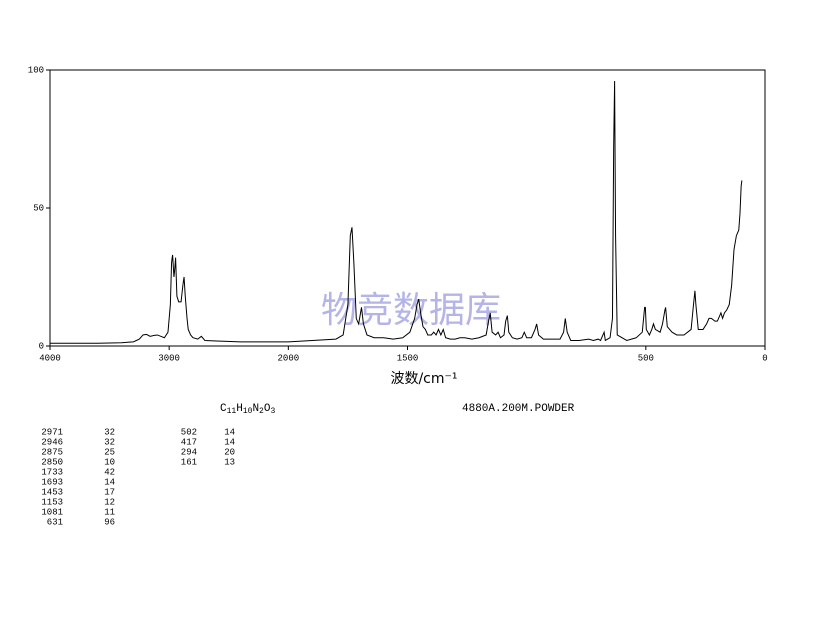  What do you see at coordinates (189, 442) in the screenshot?
I see `peak-wavenumber: 417` at bounding box center [189, 442].